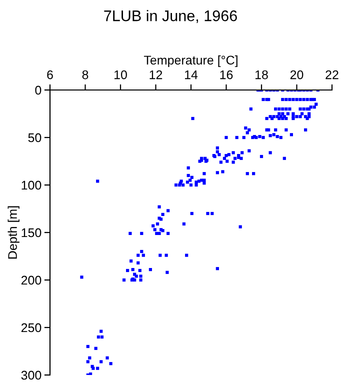  I want to click on chart-title: 7LUB in June, 1966, so click(170, 17).